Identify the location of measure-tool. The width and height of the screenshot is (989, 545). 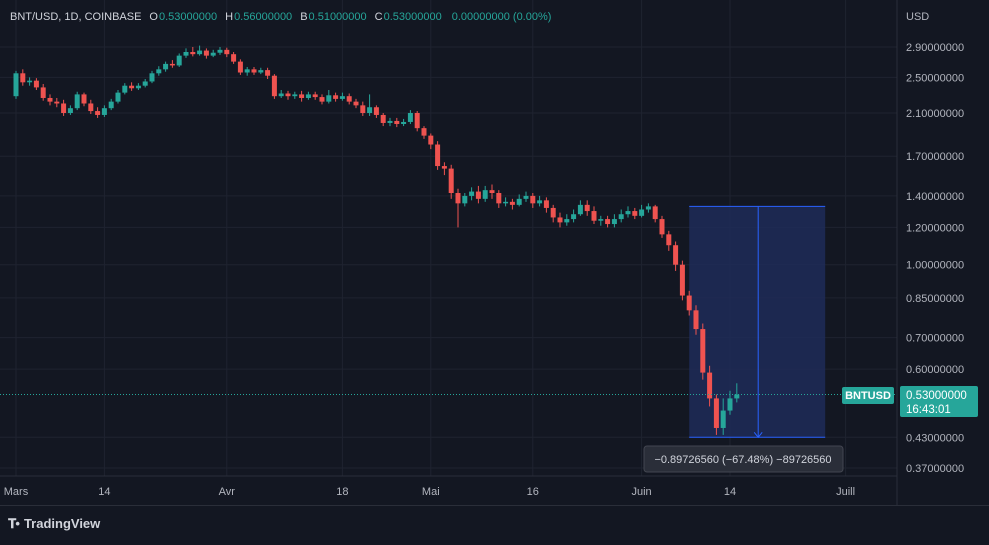
(757, 322).